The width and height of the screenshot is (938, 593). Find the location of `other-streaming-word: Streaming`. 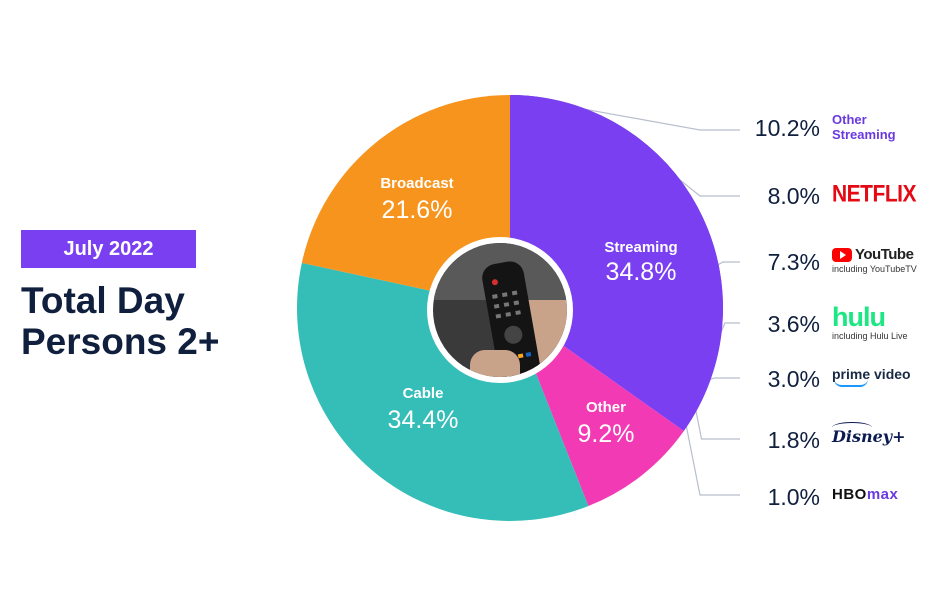

other-streaming-word: Streaming is located at coordinates (864, 134).